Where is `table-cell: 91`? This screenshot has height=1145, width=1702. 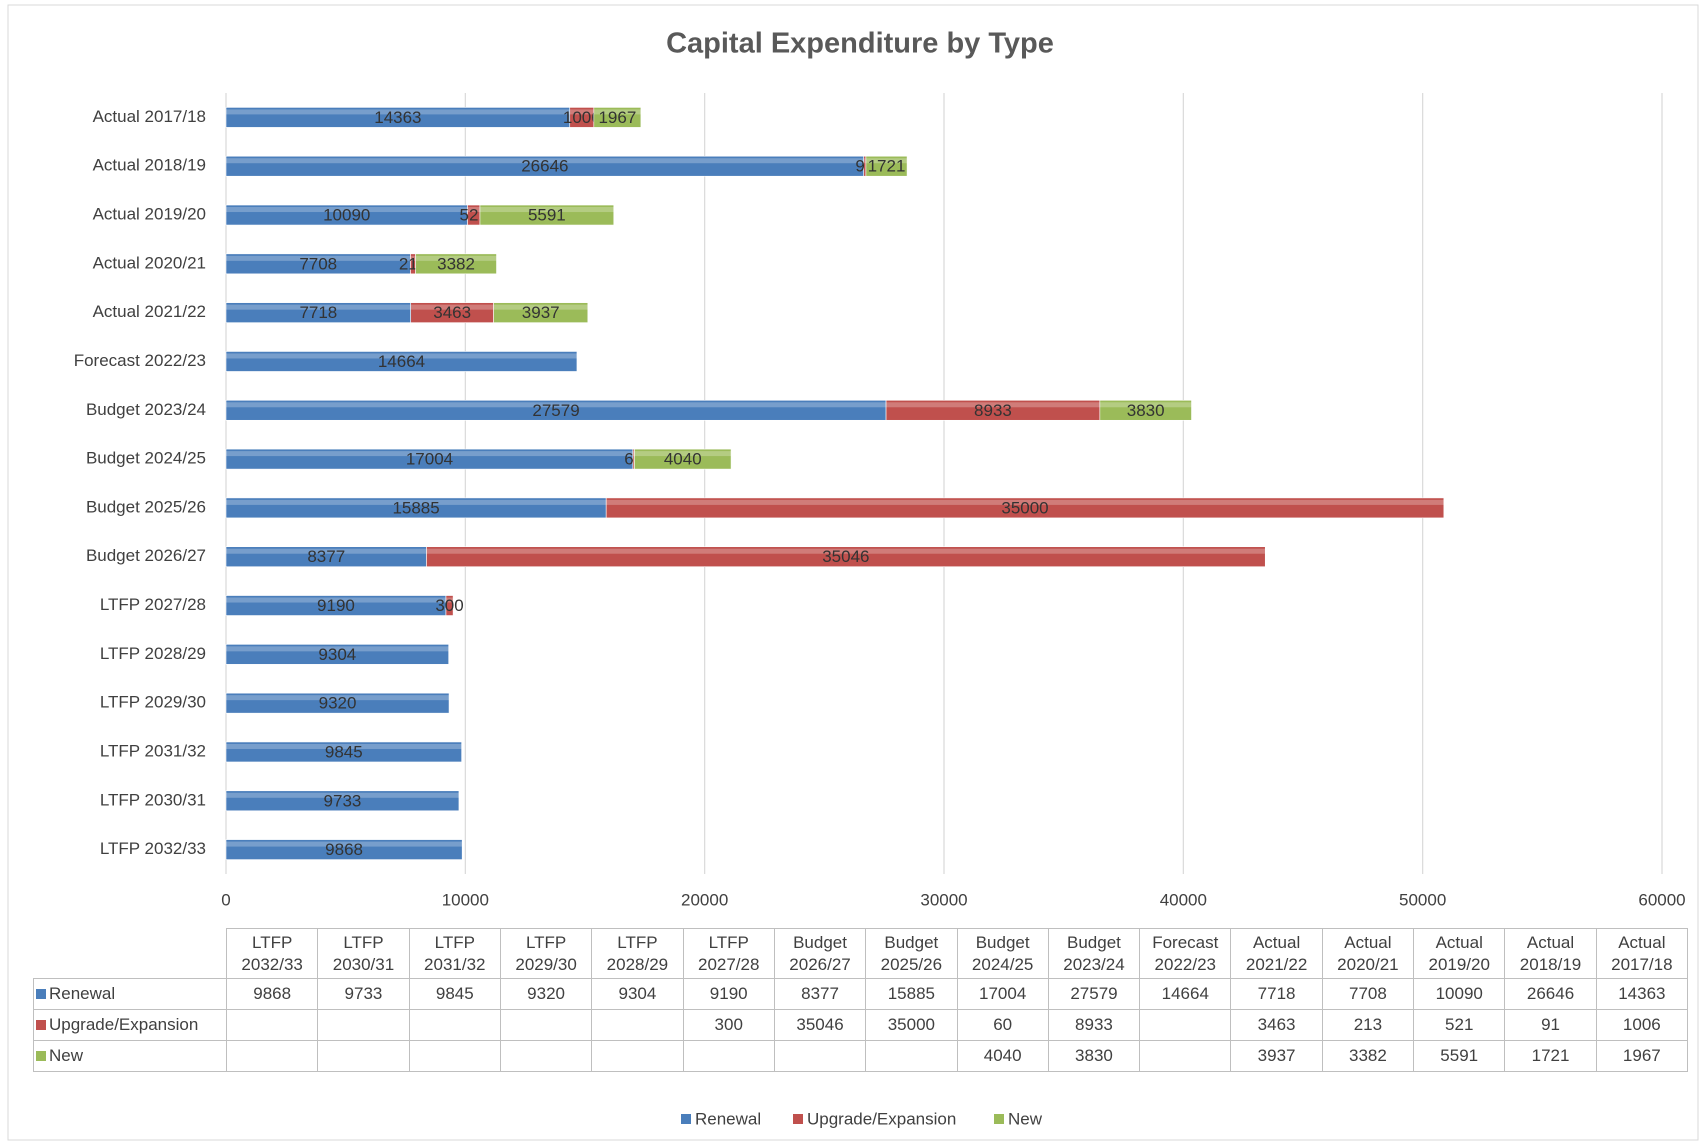 table-cell: 91 is located at coordinates (1550, 1025).